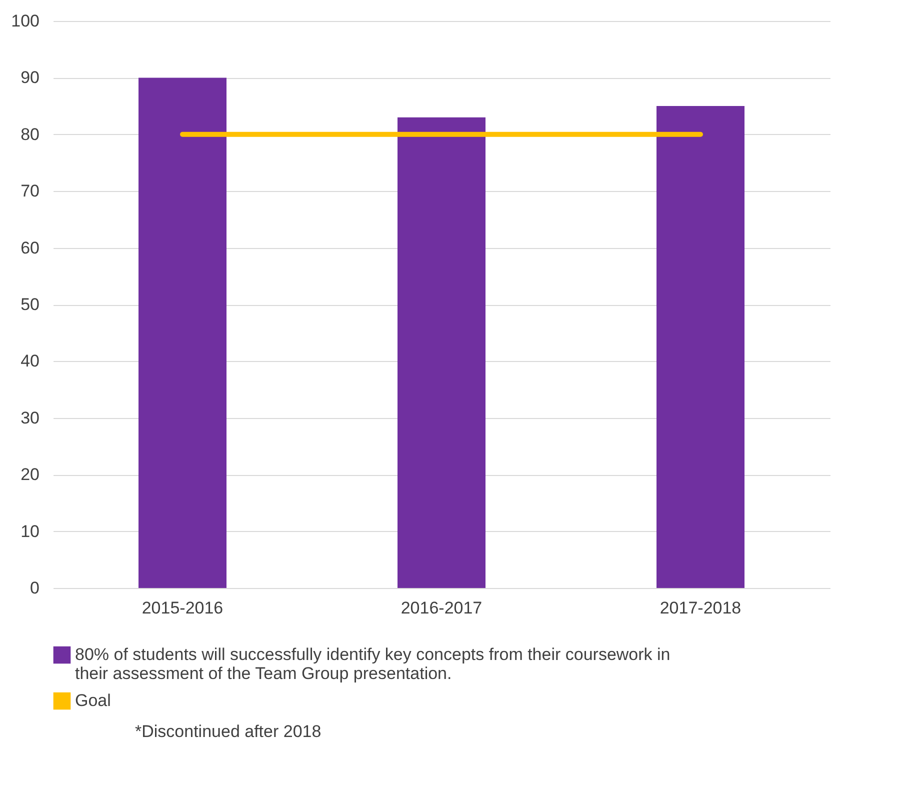  Describe the element at coordinates (228, 732) in the screenshot. I see `text: *Discontinued after 2018` at that location.